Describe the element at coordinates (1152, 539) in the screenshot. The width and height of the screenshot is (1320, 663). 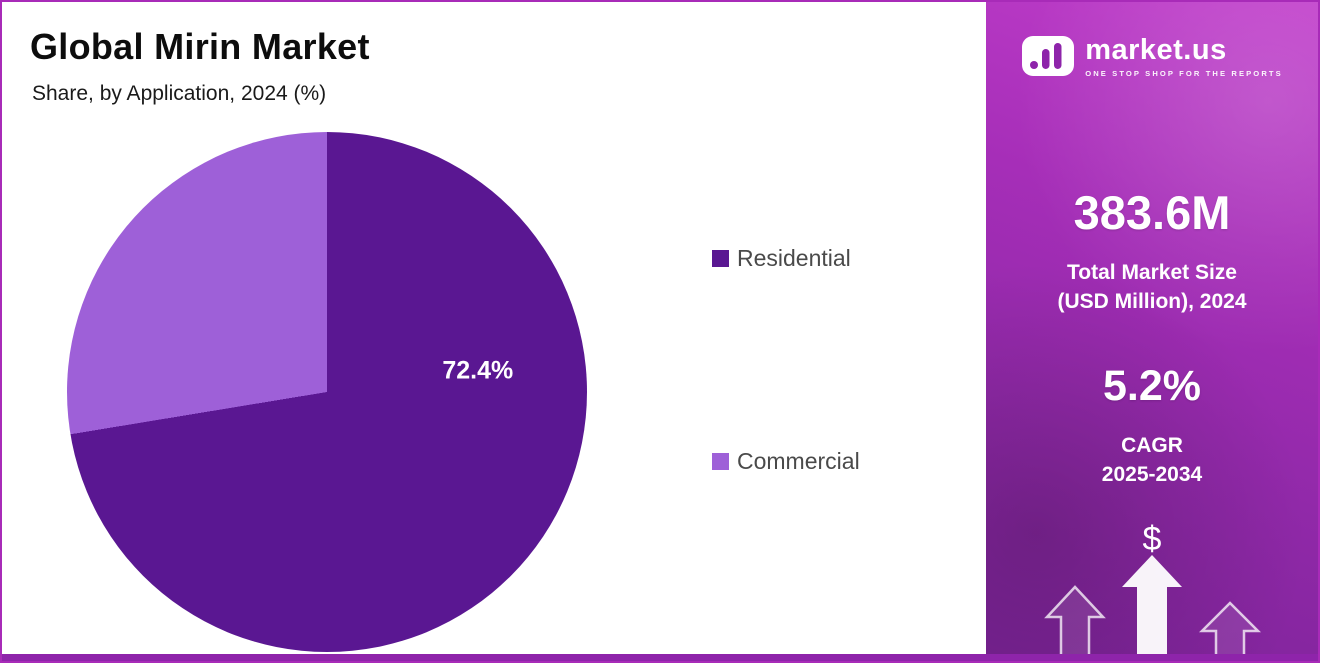
I see `dollar-icon: $` at that location.